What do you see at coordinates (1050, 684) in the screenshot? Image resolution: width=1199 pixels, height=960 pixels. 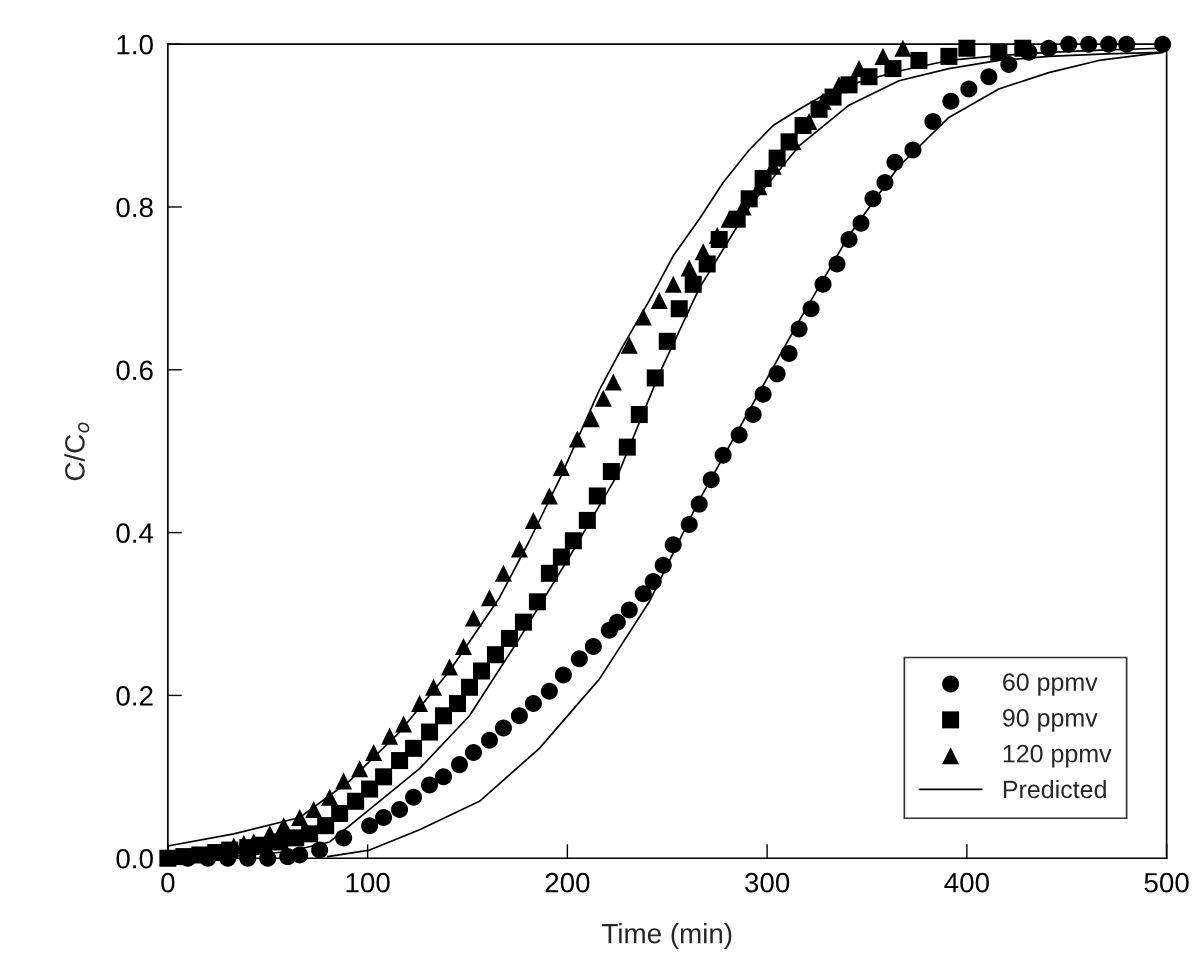 I see `legend-label: 60 ppmv` at bounding box center [1050, 684].